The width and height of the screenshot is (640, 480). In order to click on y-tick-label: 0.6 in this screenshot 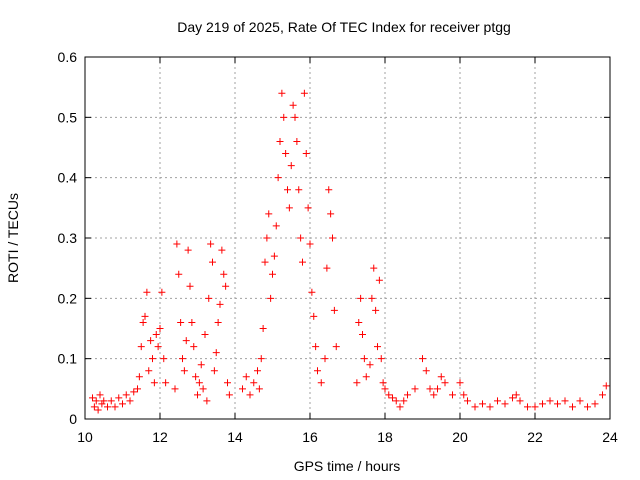, I will do `click(68, 57)`.